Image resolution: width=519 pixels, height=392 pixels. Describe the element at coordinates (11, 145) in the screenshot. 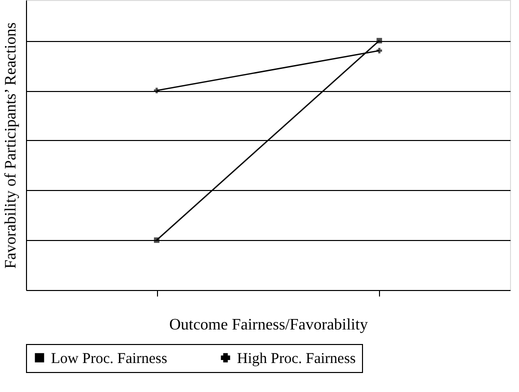

I see `y-axis-title: Favorability of Participants’ Reactions` at that location.